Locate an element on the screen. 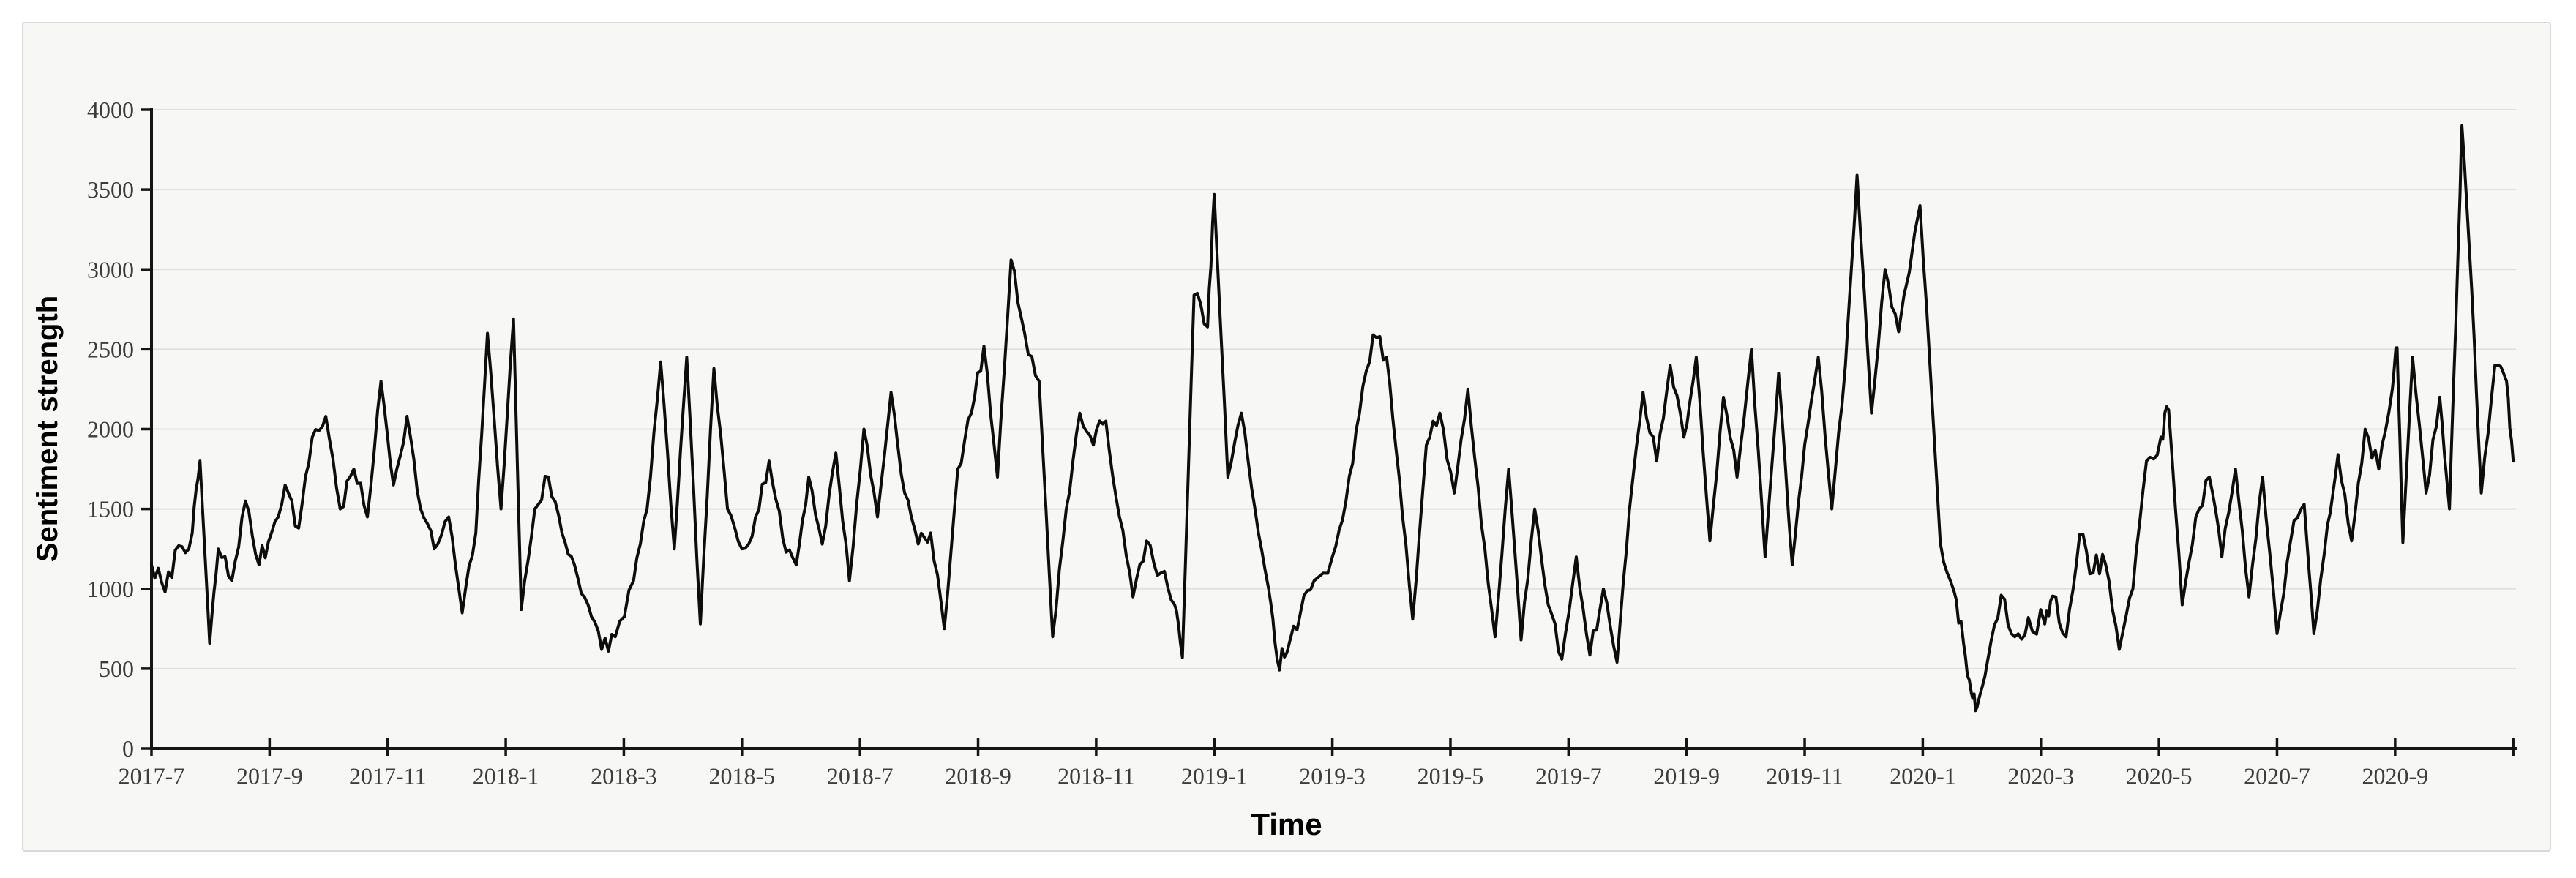 This screenshot has width=2576, height=878. x-tick-label: 2018-3 is located at coordinates (624, 775).